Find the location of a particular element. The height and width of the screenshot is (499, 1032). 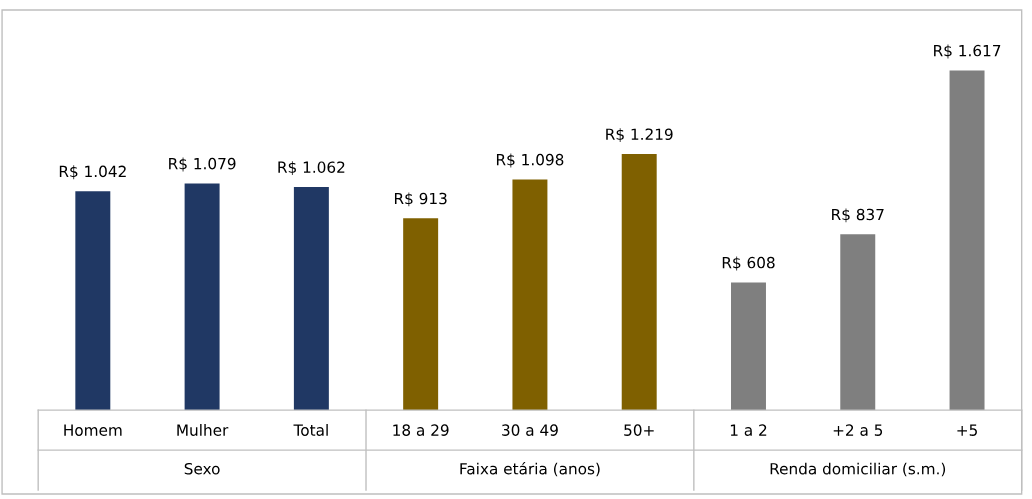

x-tick-label: Total is located at coordinates (310, 430).